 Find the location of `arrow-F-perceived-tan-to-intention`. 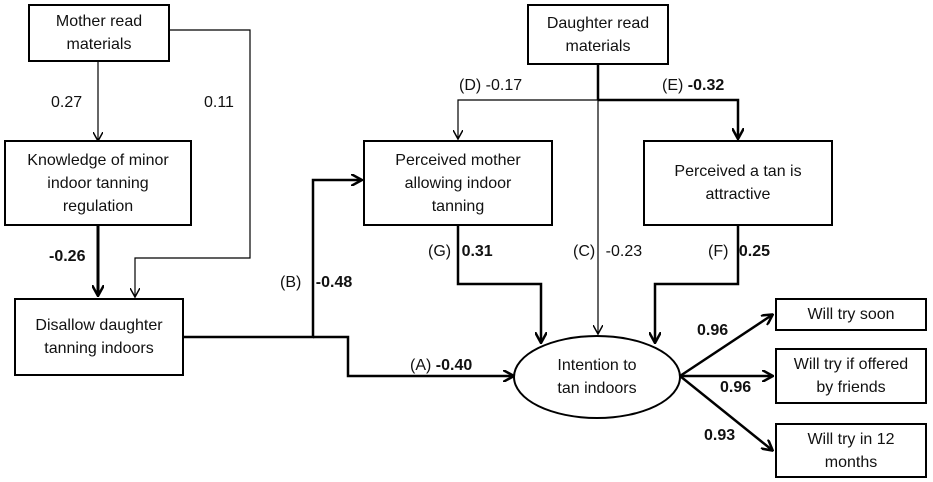

arrow-F-perceived-tan-to-intention is located at coordinates (697, 284).